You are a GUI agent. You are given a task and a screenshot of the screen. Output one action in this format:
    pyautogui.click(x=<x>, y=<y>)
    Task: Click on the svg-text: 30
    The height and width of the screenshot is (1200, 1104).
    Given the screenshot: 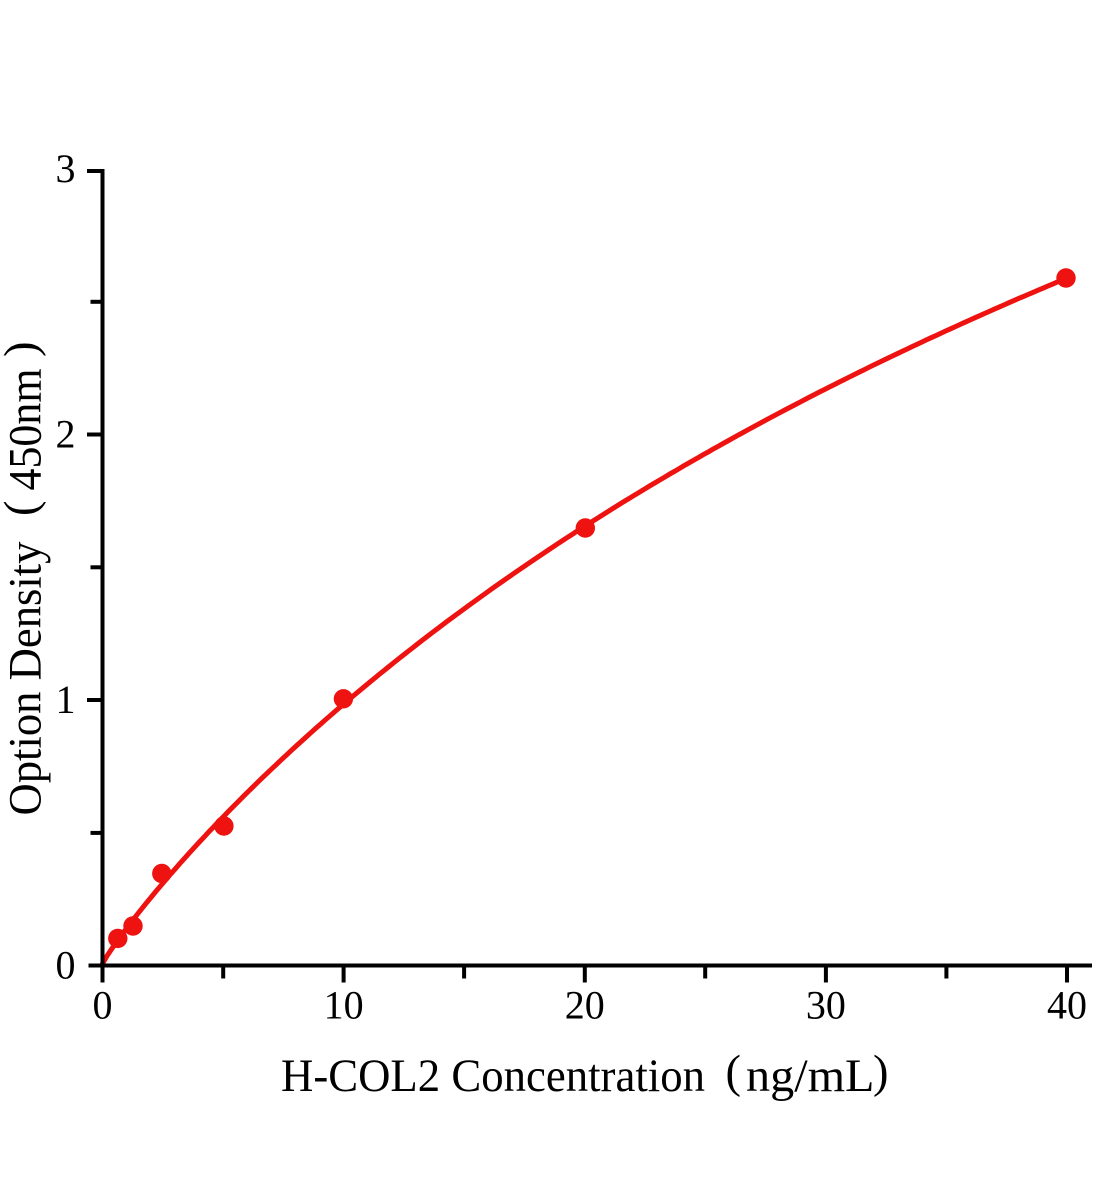 What is the action you would take?
    pyautogui.click(x=826, y=1005)
    